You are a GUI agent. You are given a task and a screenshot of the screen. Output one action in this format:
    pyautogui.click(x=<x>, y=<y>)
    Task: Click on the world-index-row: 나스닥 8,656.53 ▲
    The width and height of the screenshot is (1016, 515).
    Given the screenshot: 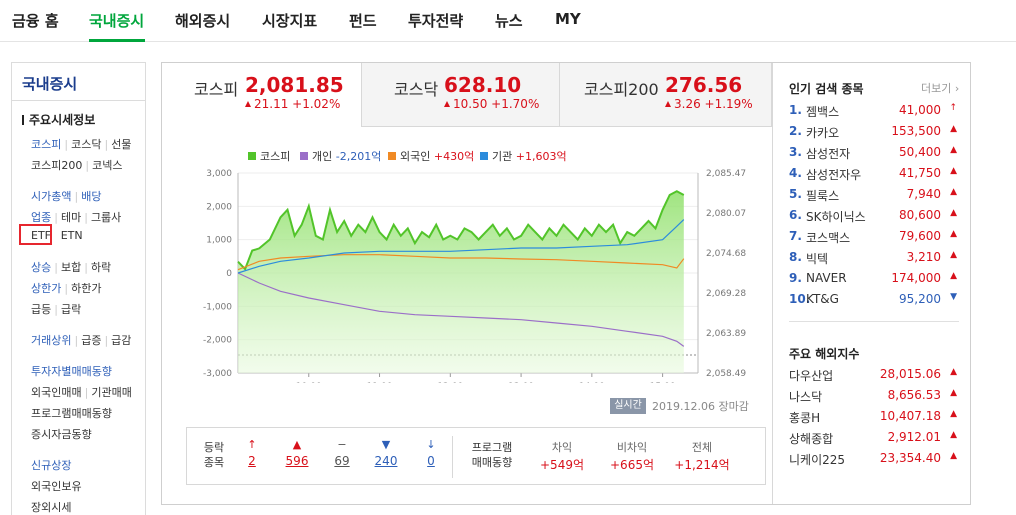 What is the action you would take?
    pyautogui.click(x=874, y=398)
    